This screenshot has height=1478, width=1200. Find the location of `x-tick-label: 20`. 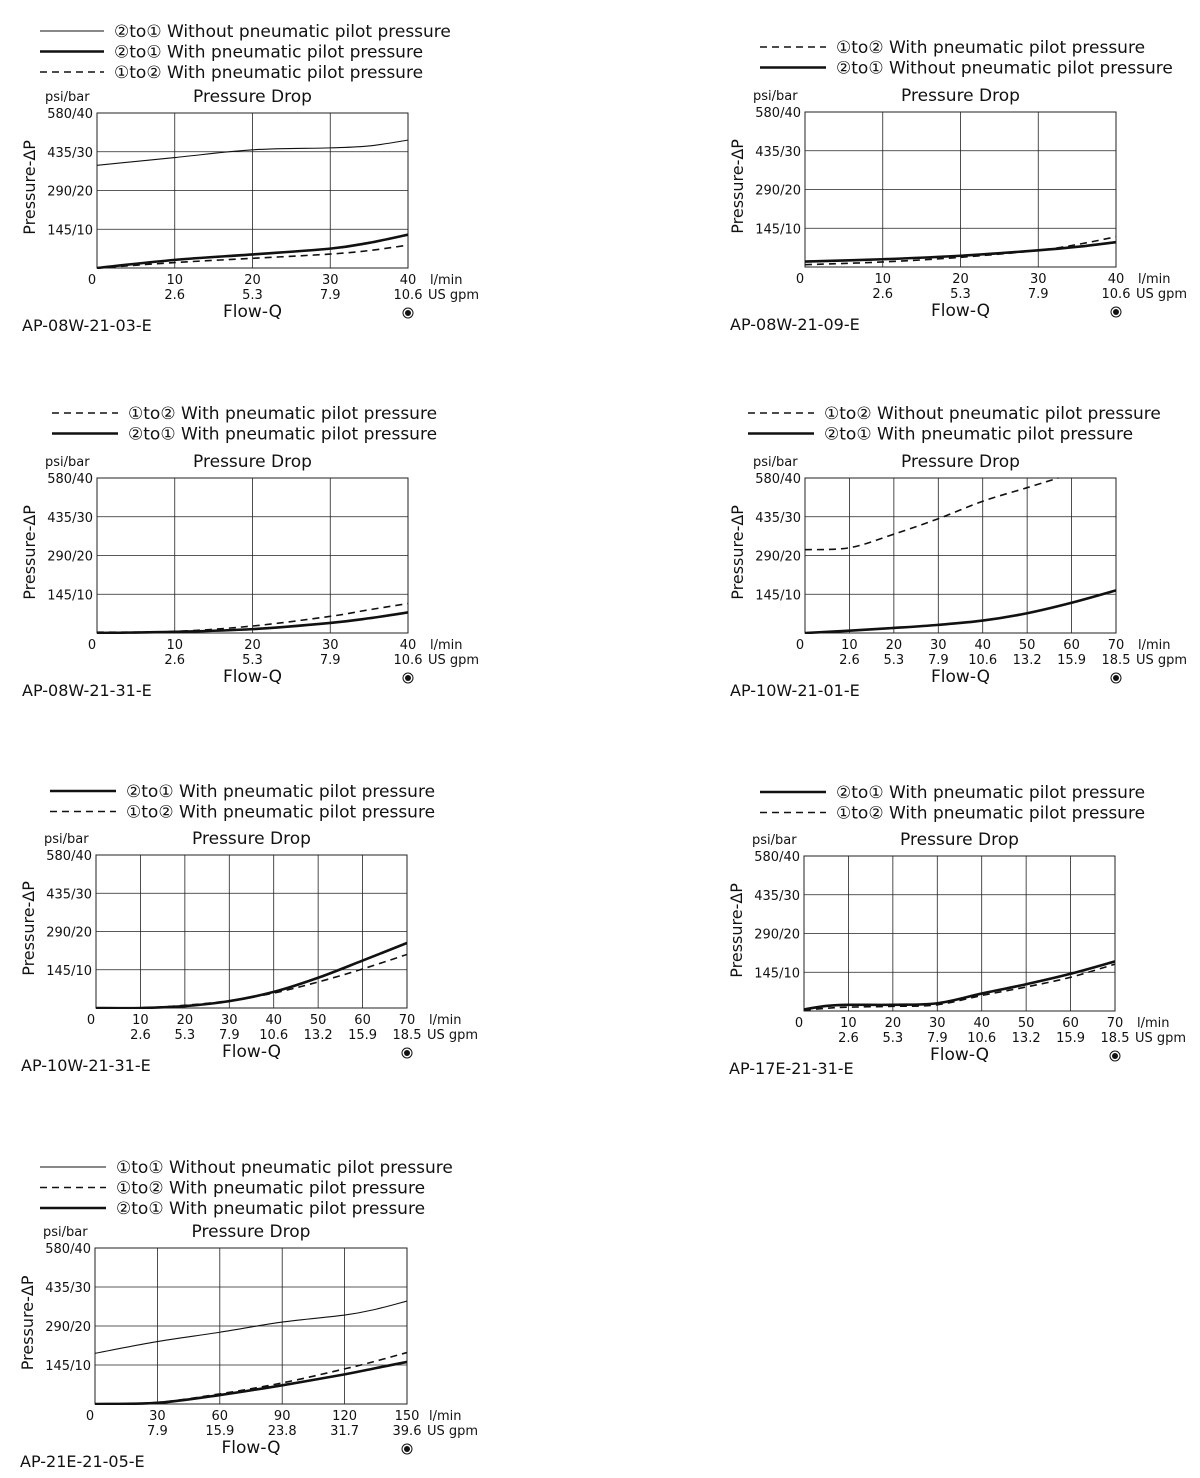

x-tick-label: 20 is located at coordinates (252, 645).